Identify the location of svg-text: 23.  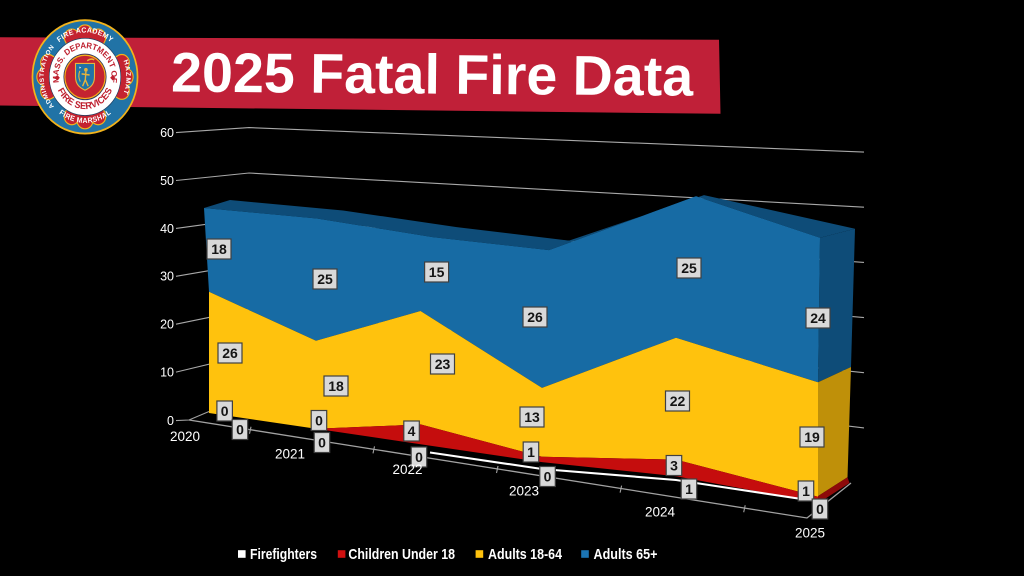
(443, 364).